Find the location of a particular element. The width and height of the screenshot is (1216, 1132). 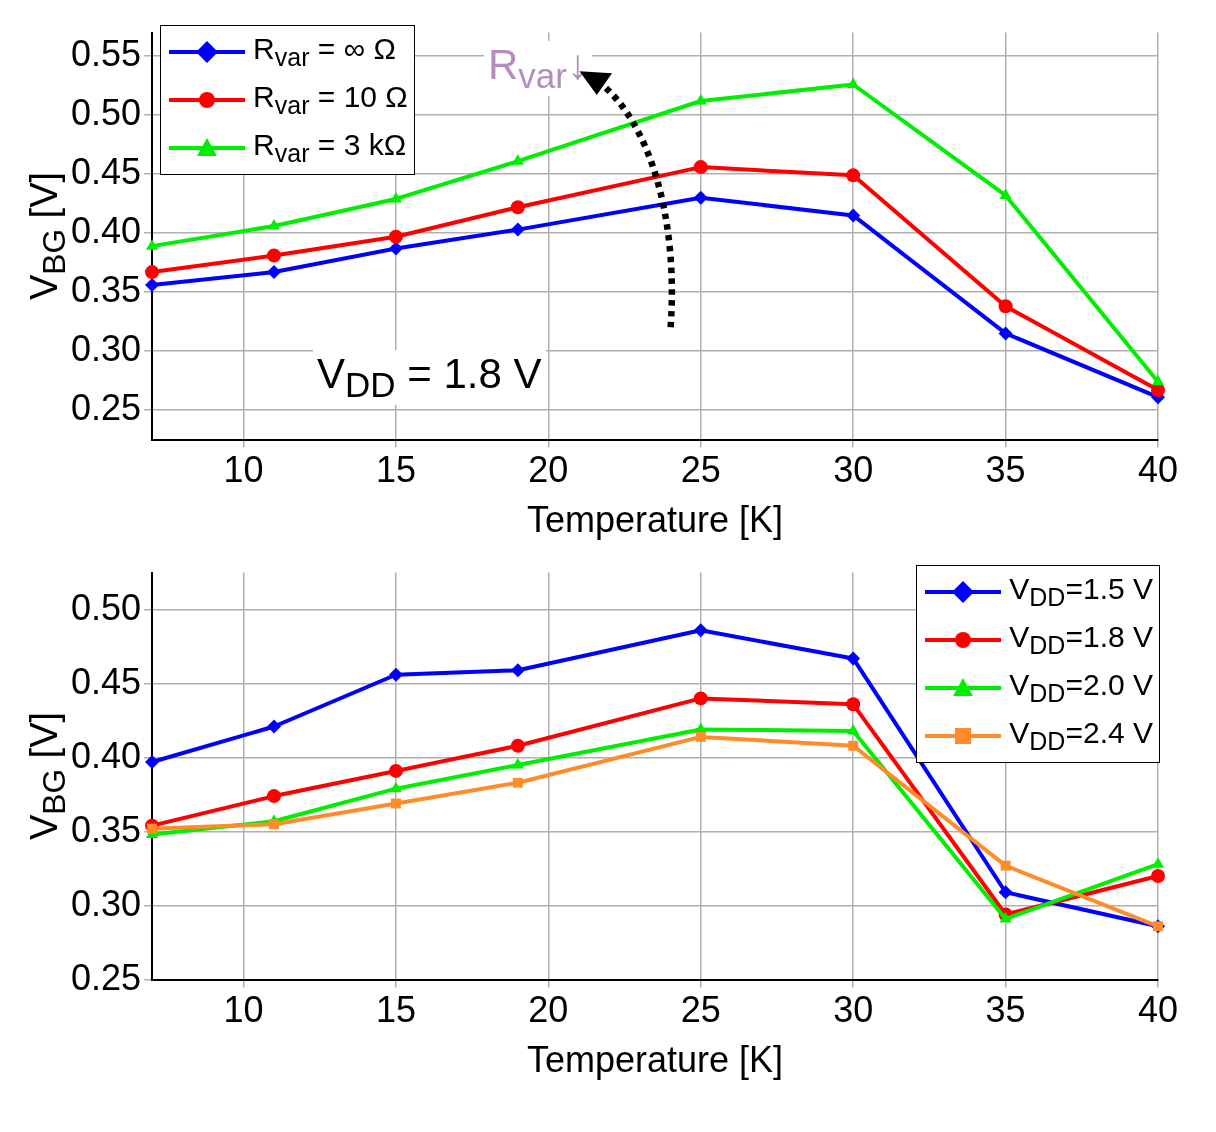

legend-label: V$_{DD}$=2.4 V is located at coordinates (1081, 735).